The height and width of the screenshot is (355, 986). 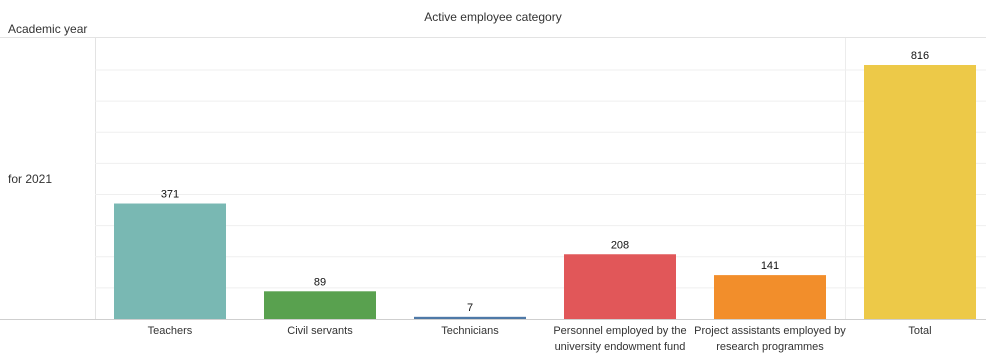 What do you see at coordinates (919, 331) in the screenshot?
I see `category-label: Total` at bounding box center [919, 331].